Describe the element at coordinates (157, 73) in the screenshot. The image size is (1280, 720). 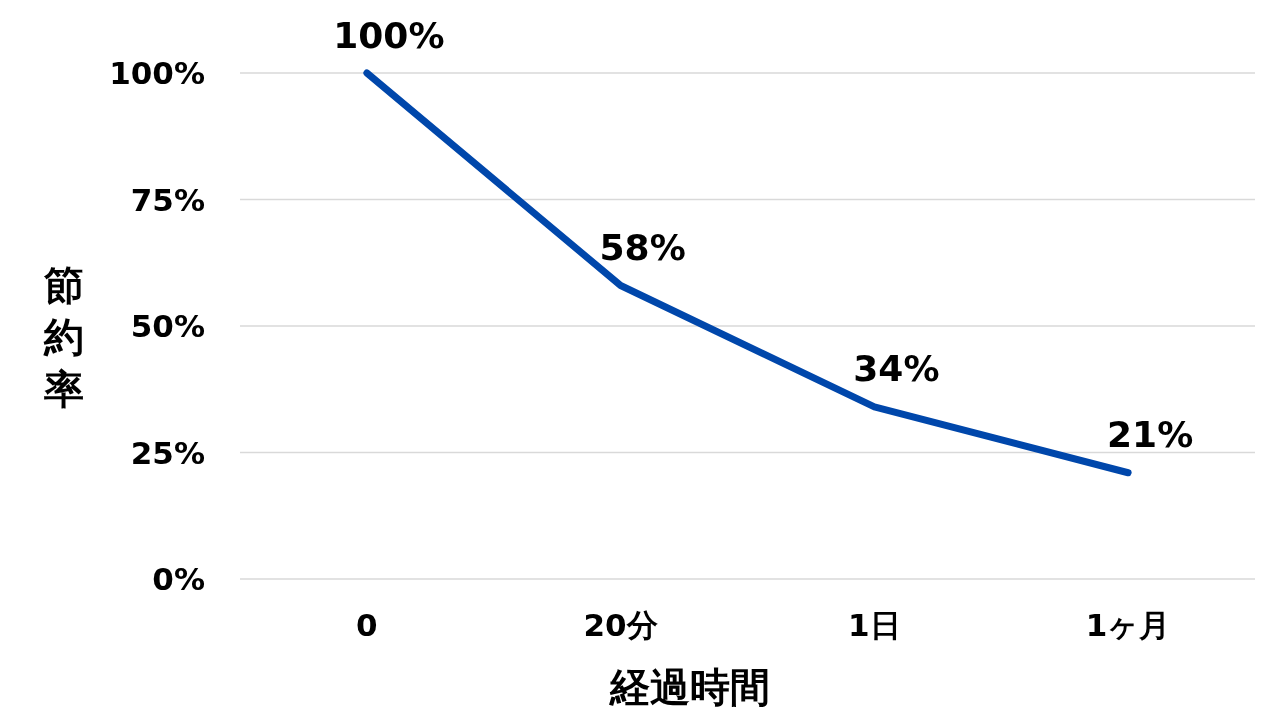
I see `y-tick-label: 100%` at that location.